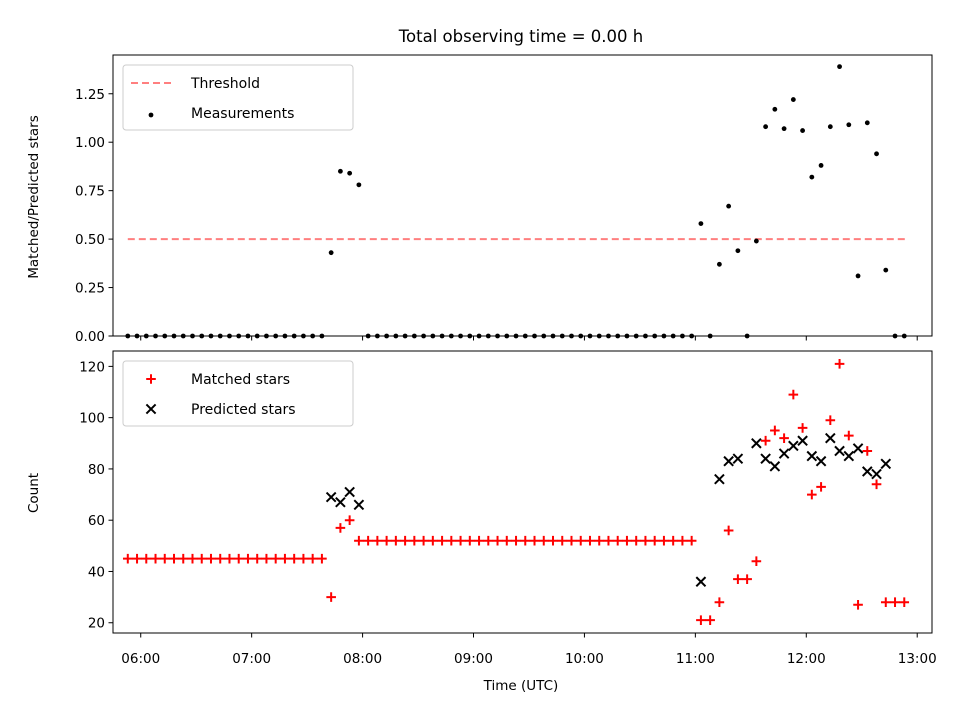  What do you see at coordinates (90, 240) in the screenshot?
I see `top-y-tick-label: 0.50` at bounding box center [90, 240].